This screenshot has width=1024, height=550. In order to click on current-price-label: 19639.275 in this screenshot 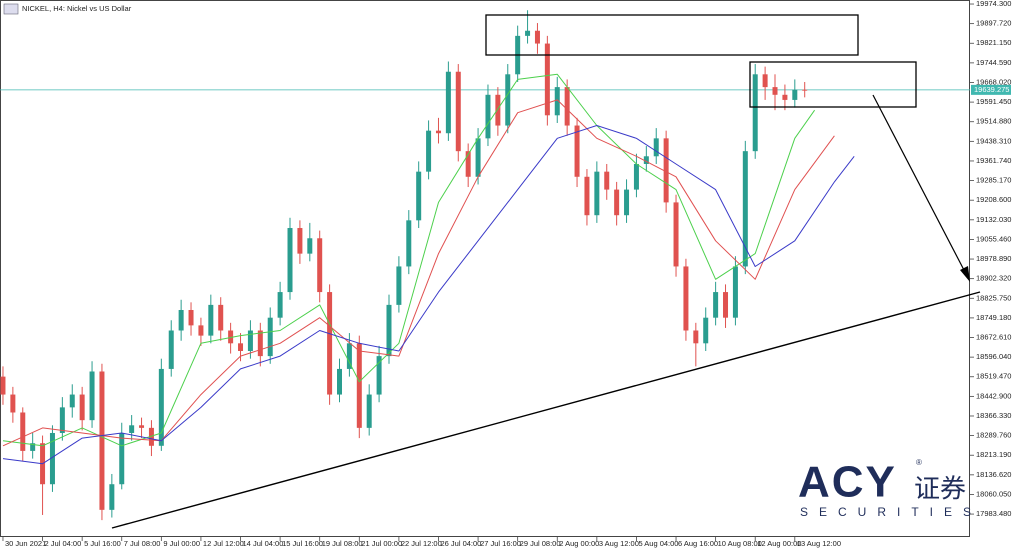, I will do `click(991, 89)`.